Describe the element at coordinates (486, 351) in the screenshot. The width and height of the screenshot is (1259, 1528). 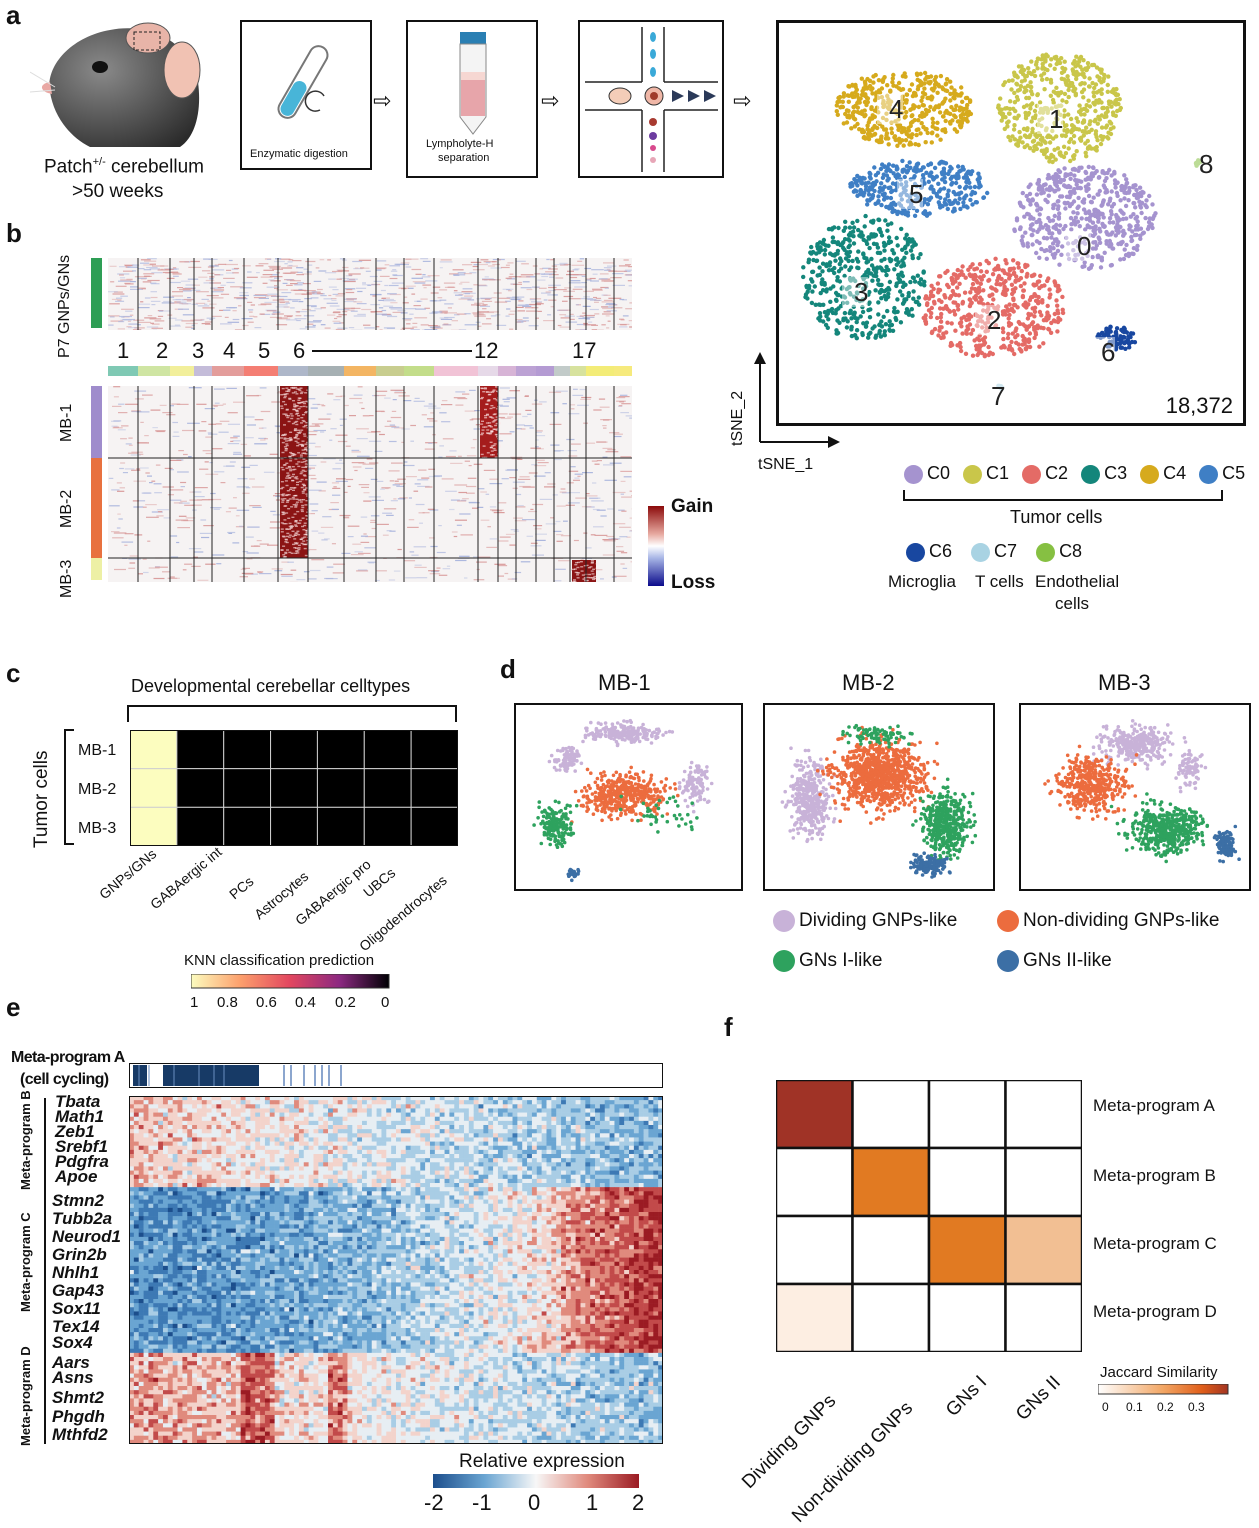
I see `chr-label: 12` at that location.